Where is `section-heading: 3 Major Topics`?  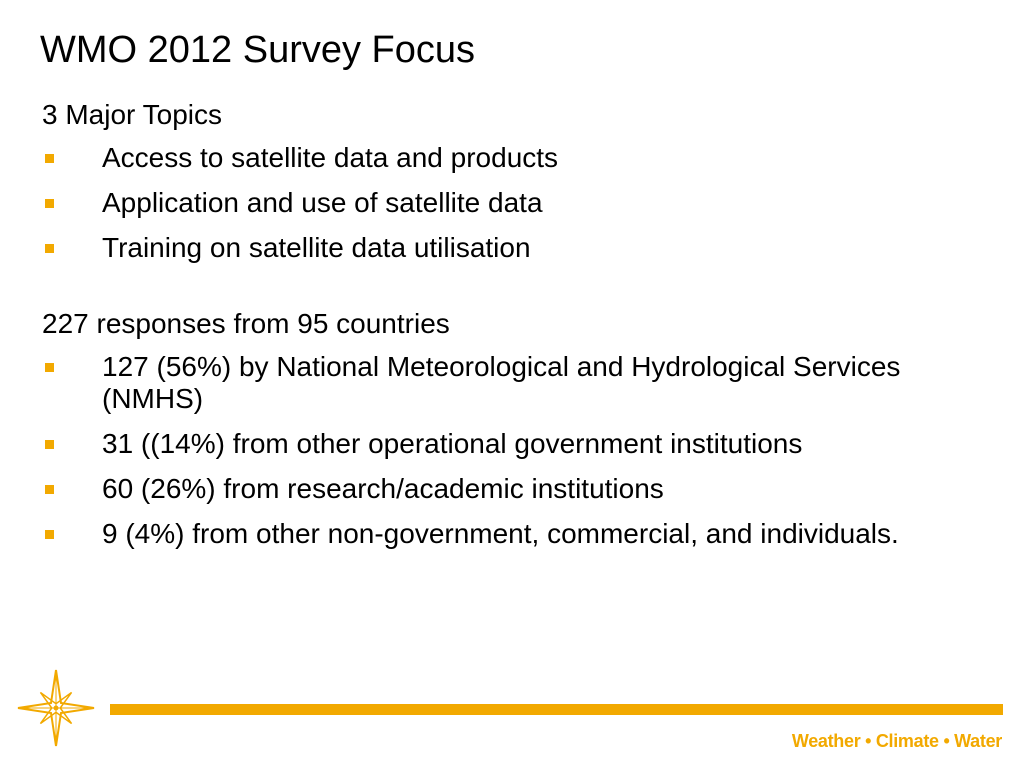
section-heading: 3 Major Topics is located at coordinates (132, 114).